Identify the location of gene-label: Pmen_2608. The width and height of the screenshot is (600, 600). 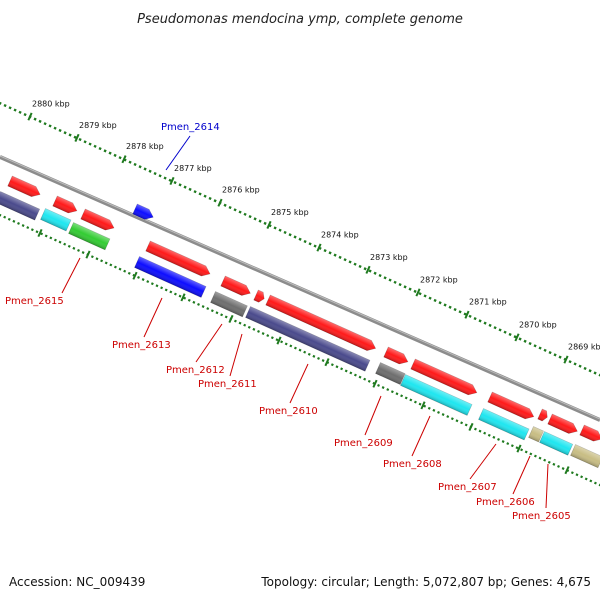
(412, 464).